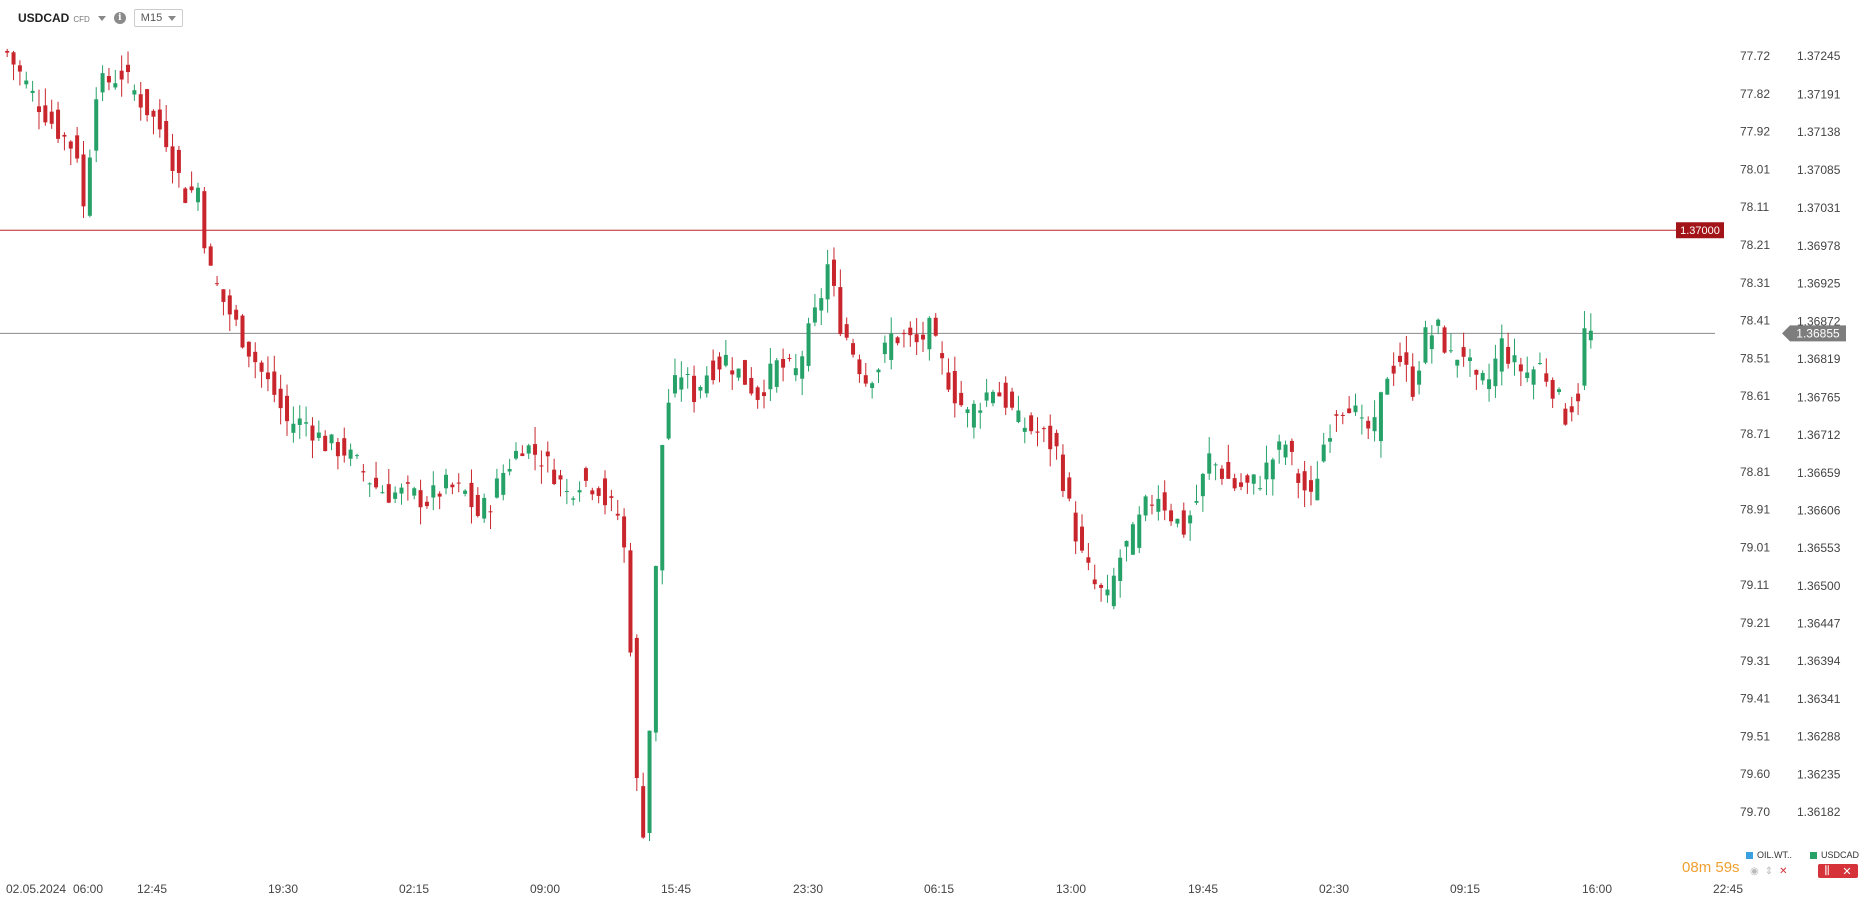 The height and width of the screenshot is (909, 1866). Describe the element at coordinates (158, 18) in the screenshot. I see `timeframe-select: M15` at that location.